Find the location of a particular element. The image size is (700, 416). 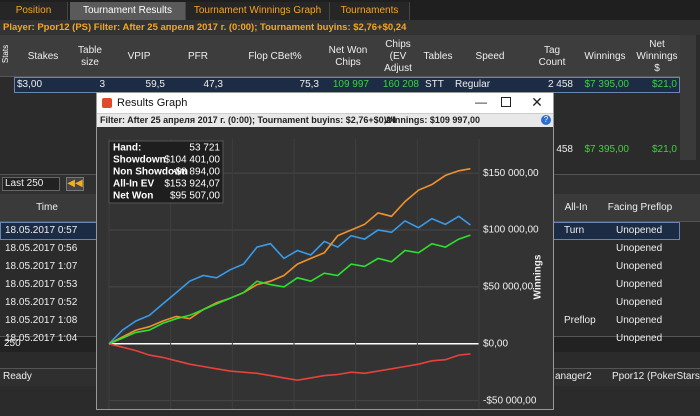

y-tick-label: -$50 000,00 is located at coordinates (510, 400).